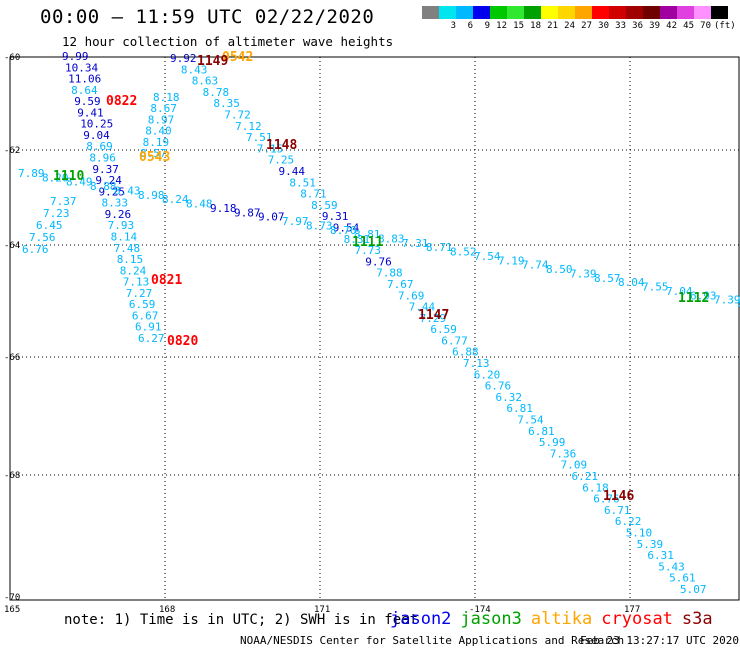  What do you see at coordinates (634, 18) in the screenshot?
I see `scale-swatch: 36` at bounding box center [634, 18].